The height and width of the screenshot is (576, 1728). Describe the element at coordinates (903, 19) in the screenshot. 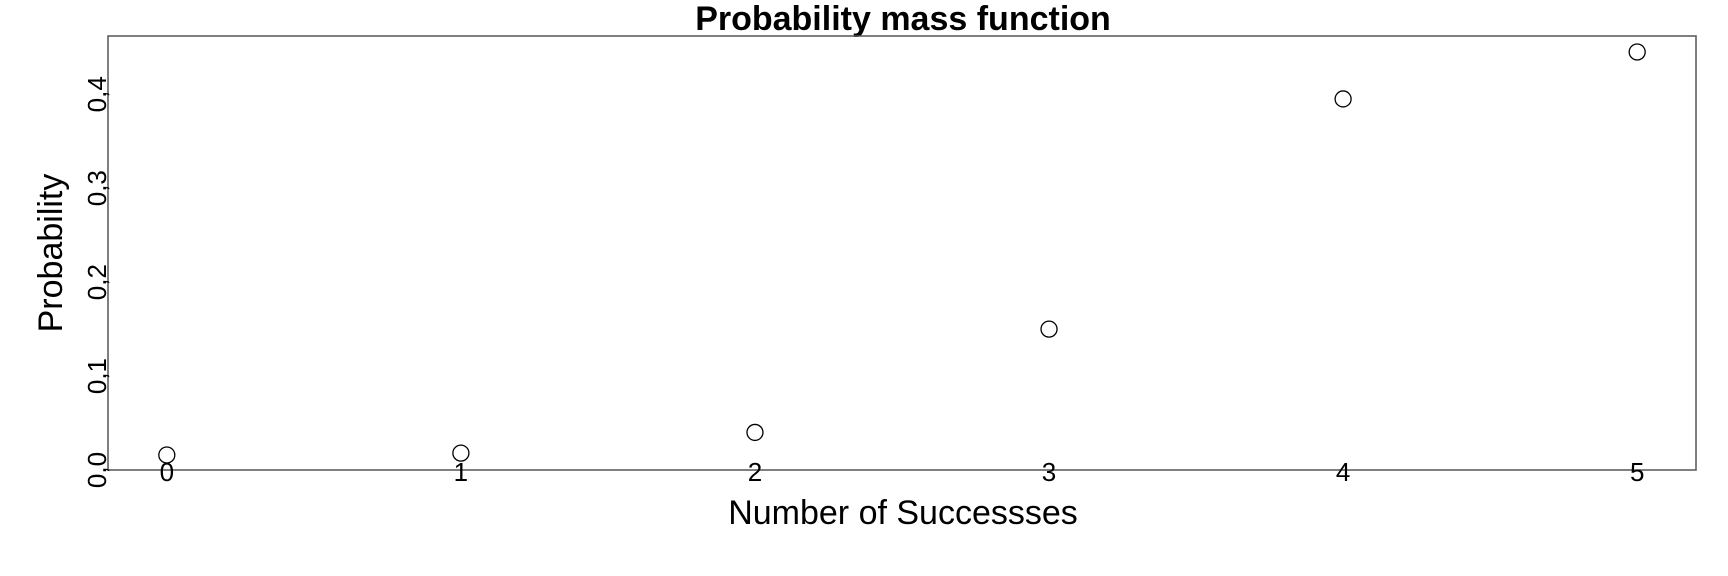

I see `chart-title: Probability mass function` at that location.